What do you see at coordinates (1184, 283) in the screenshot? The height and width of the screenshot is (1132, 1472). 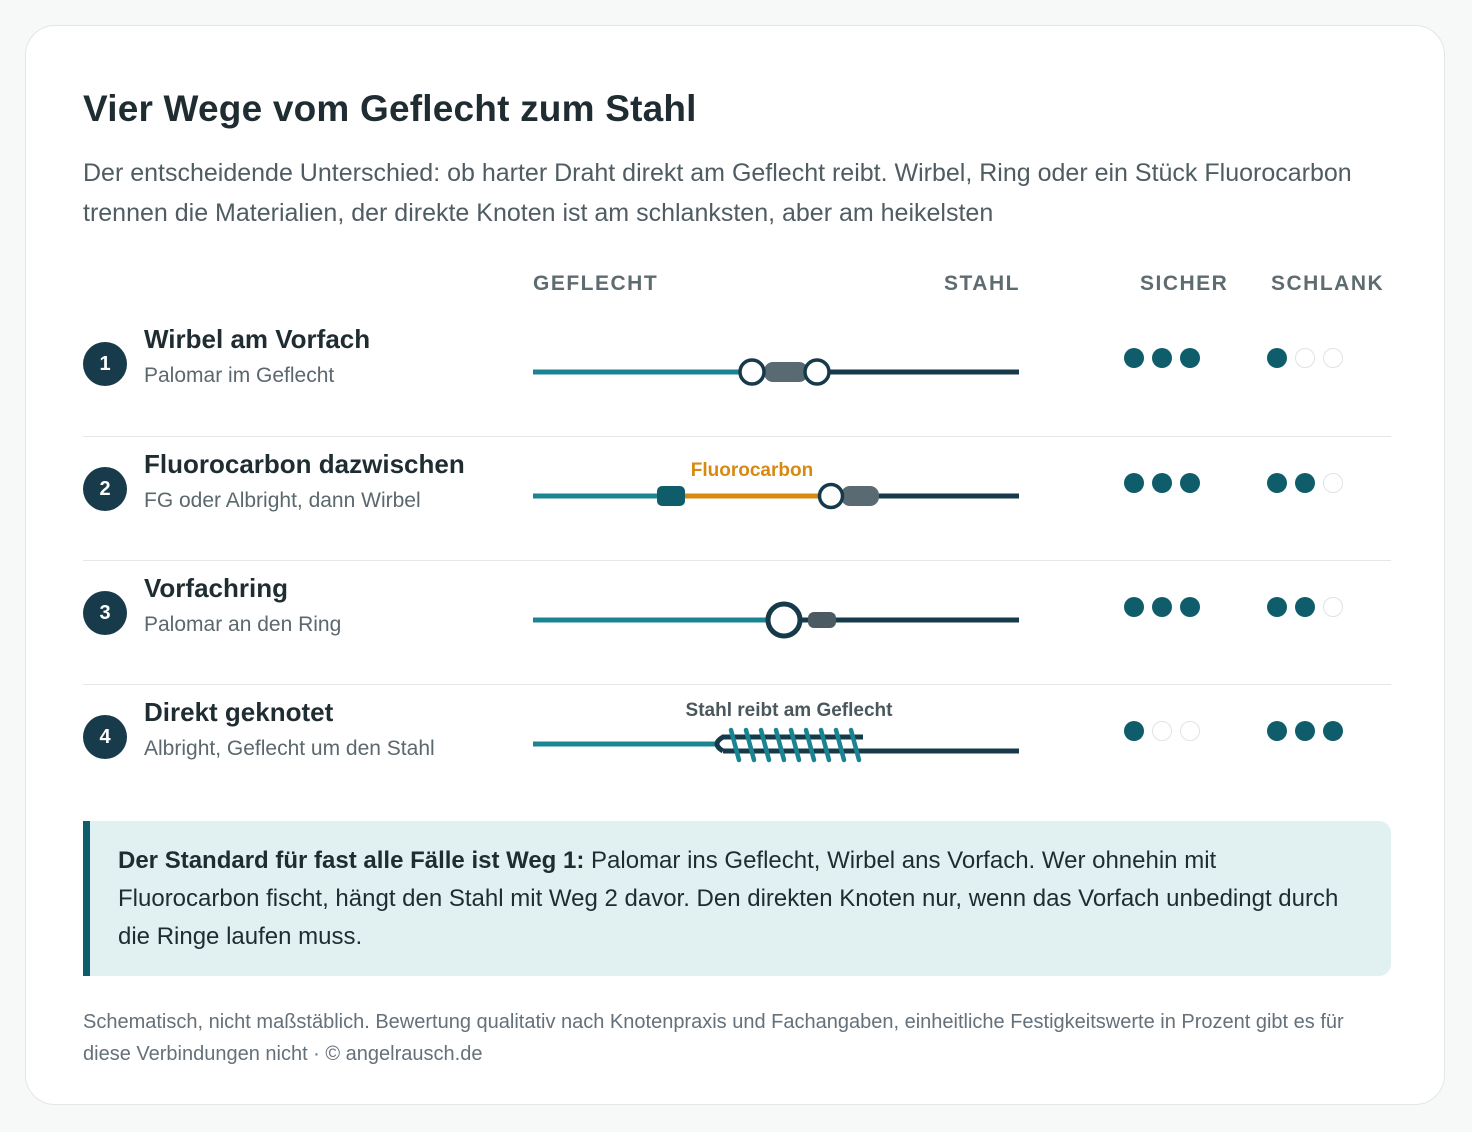 I see `column-header-sicher: SICHER` at bounding box center [1184, 283].